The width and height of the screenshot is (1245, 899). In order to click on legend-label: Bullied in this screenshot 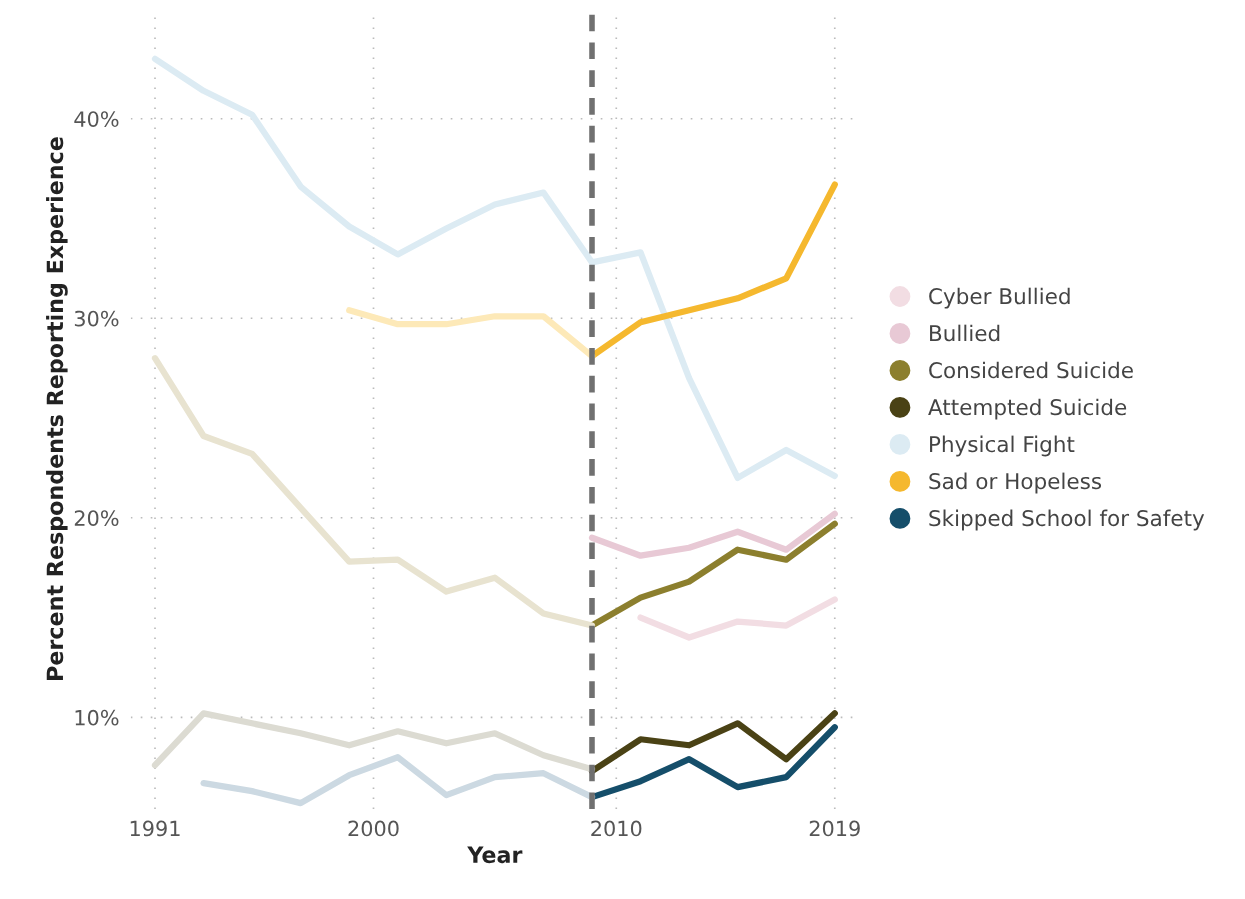, I will do `click(965, 333)`.